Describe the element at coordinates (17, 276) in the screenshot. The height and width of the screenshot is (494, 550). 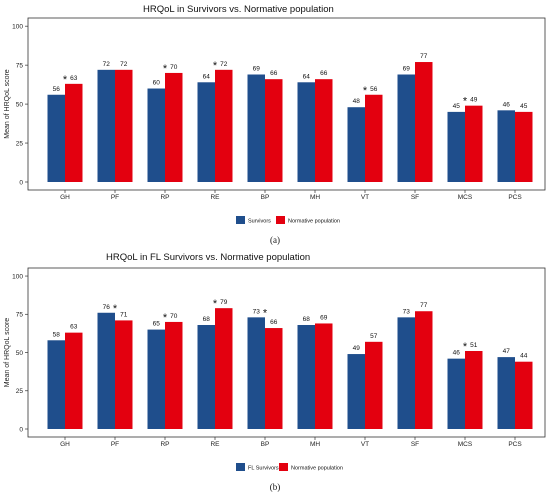
I see `chart2-y-tick-label: 100` at that location.